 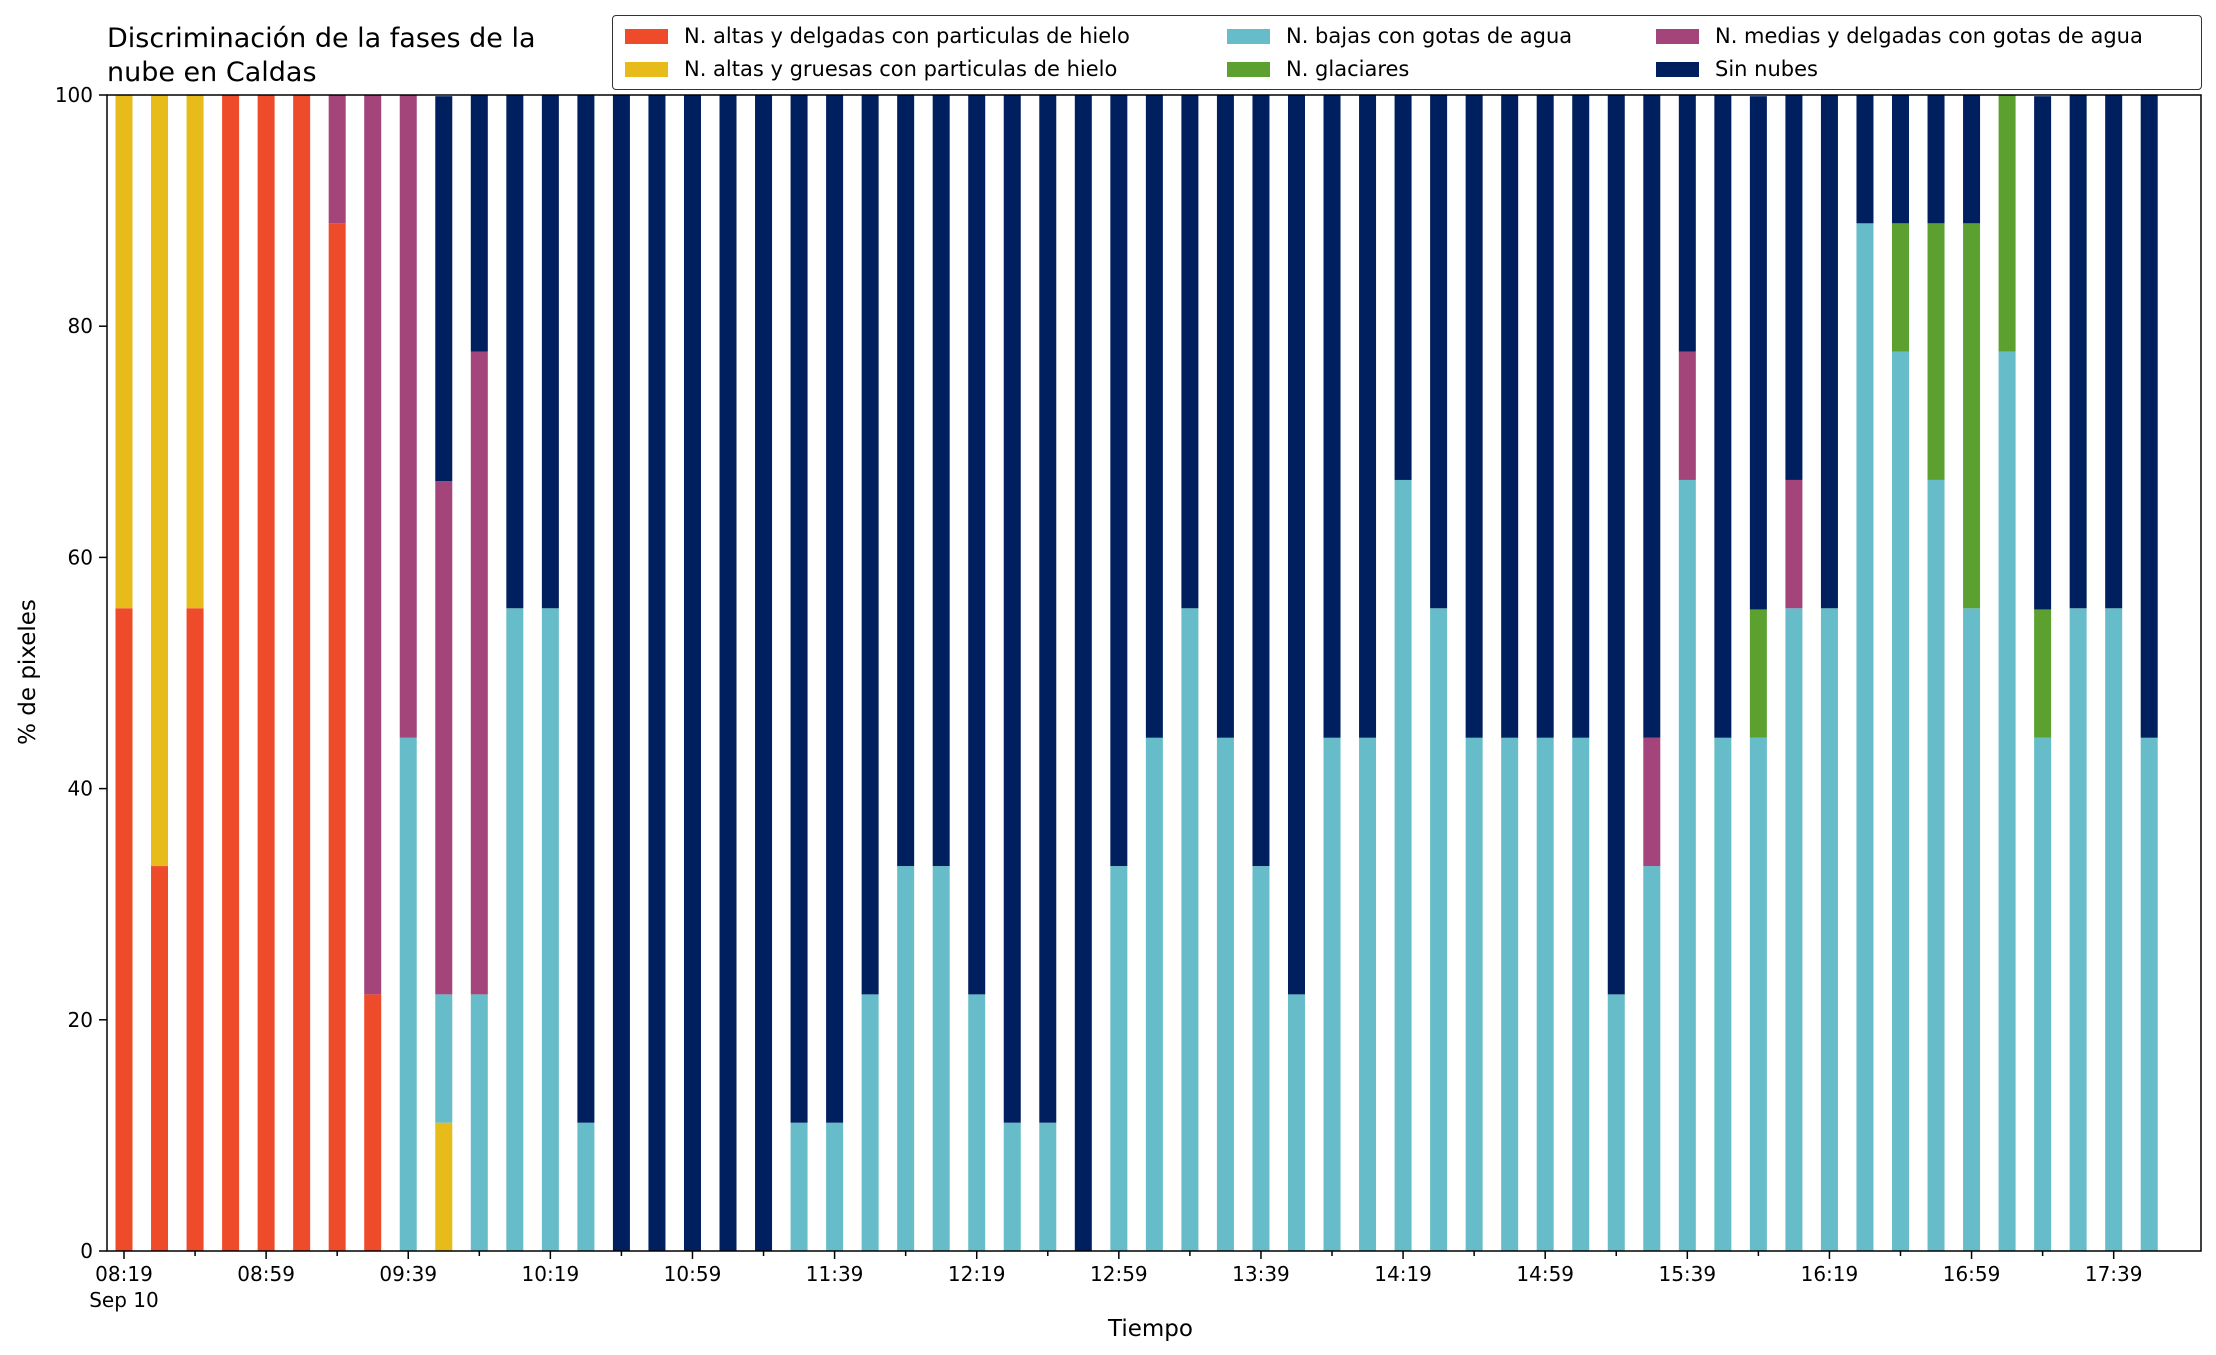 I want to click on y-tick-label-100: 100, so click(x=74, y=95).